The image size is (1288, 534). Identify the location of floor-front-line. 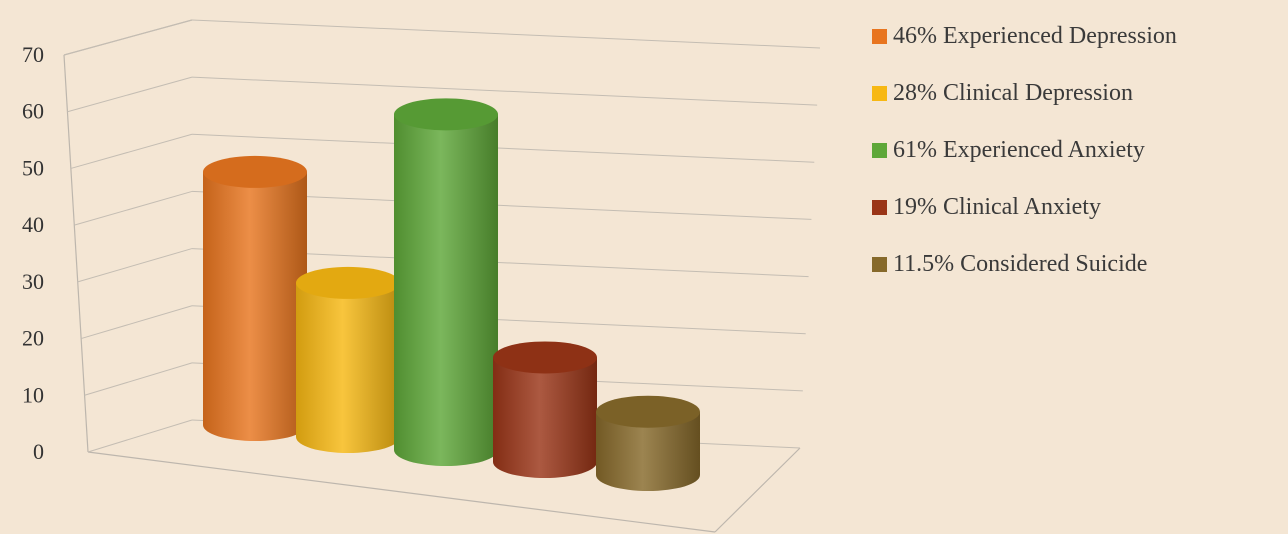
(401, 492).